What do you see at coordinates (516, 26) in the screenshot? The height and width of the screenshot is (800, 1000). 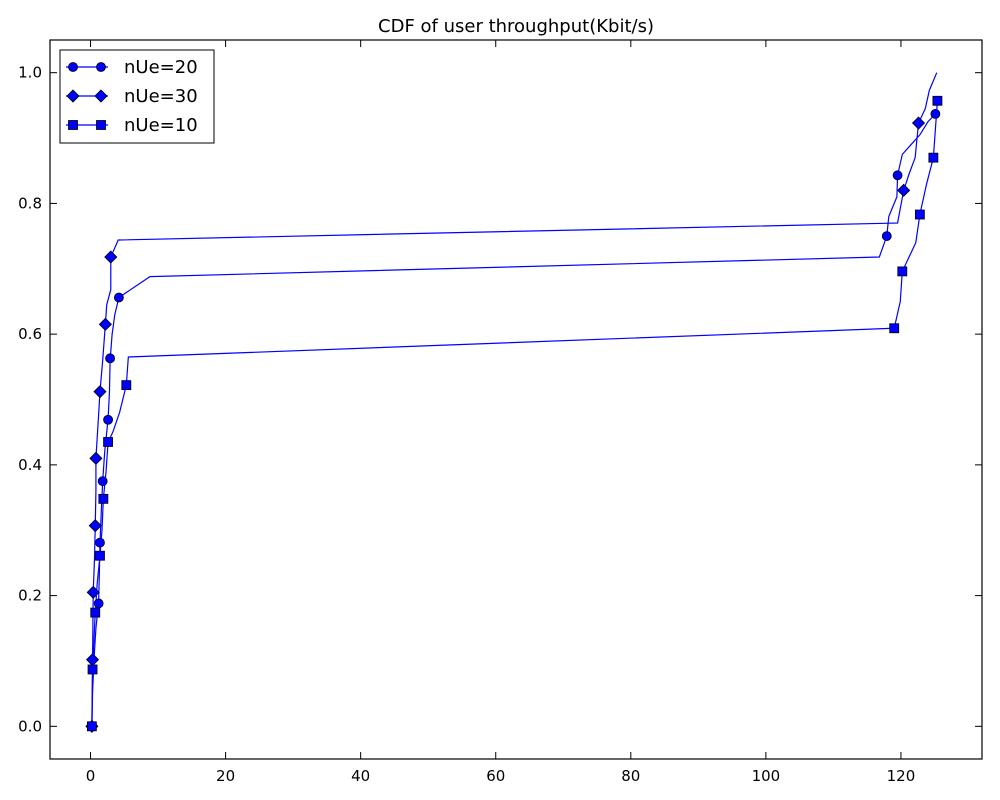 I see `chart-title: CDF of user throughput(Kbit/s)` at bounding box center [516, 26].